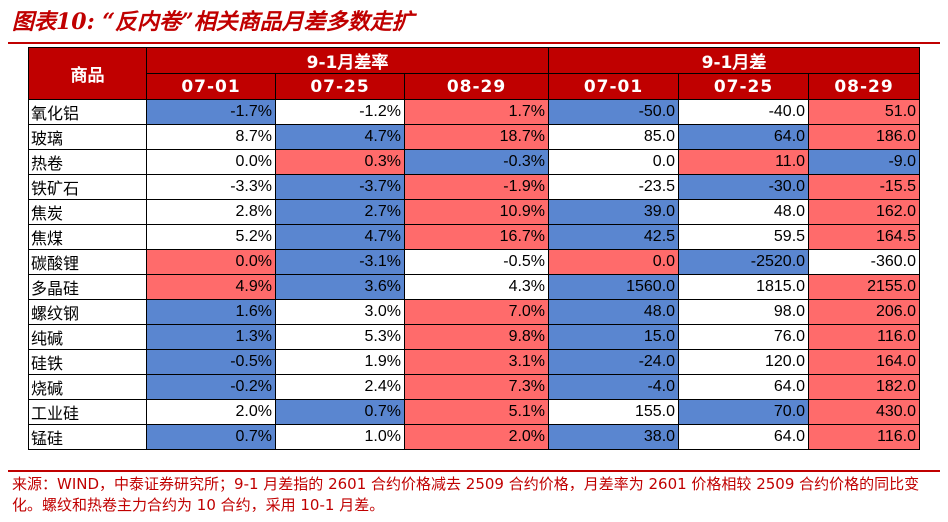  I want to click on product-name: 铁矿石, so click(87, 187).